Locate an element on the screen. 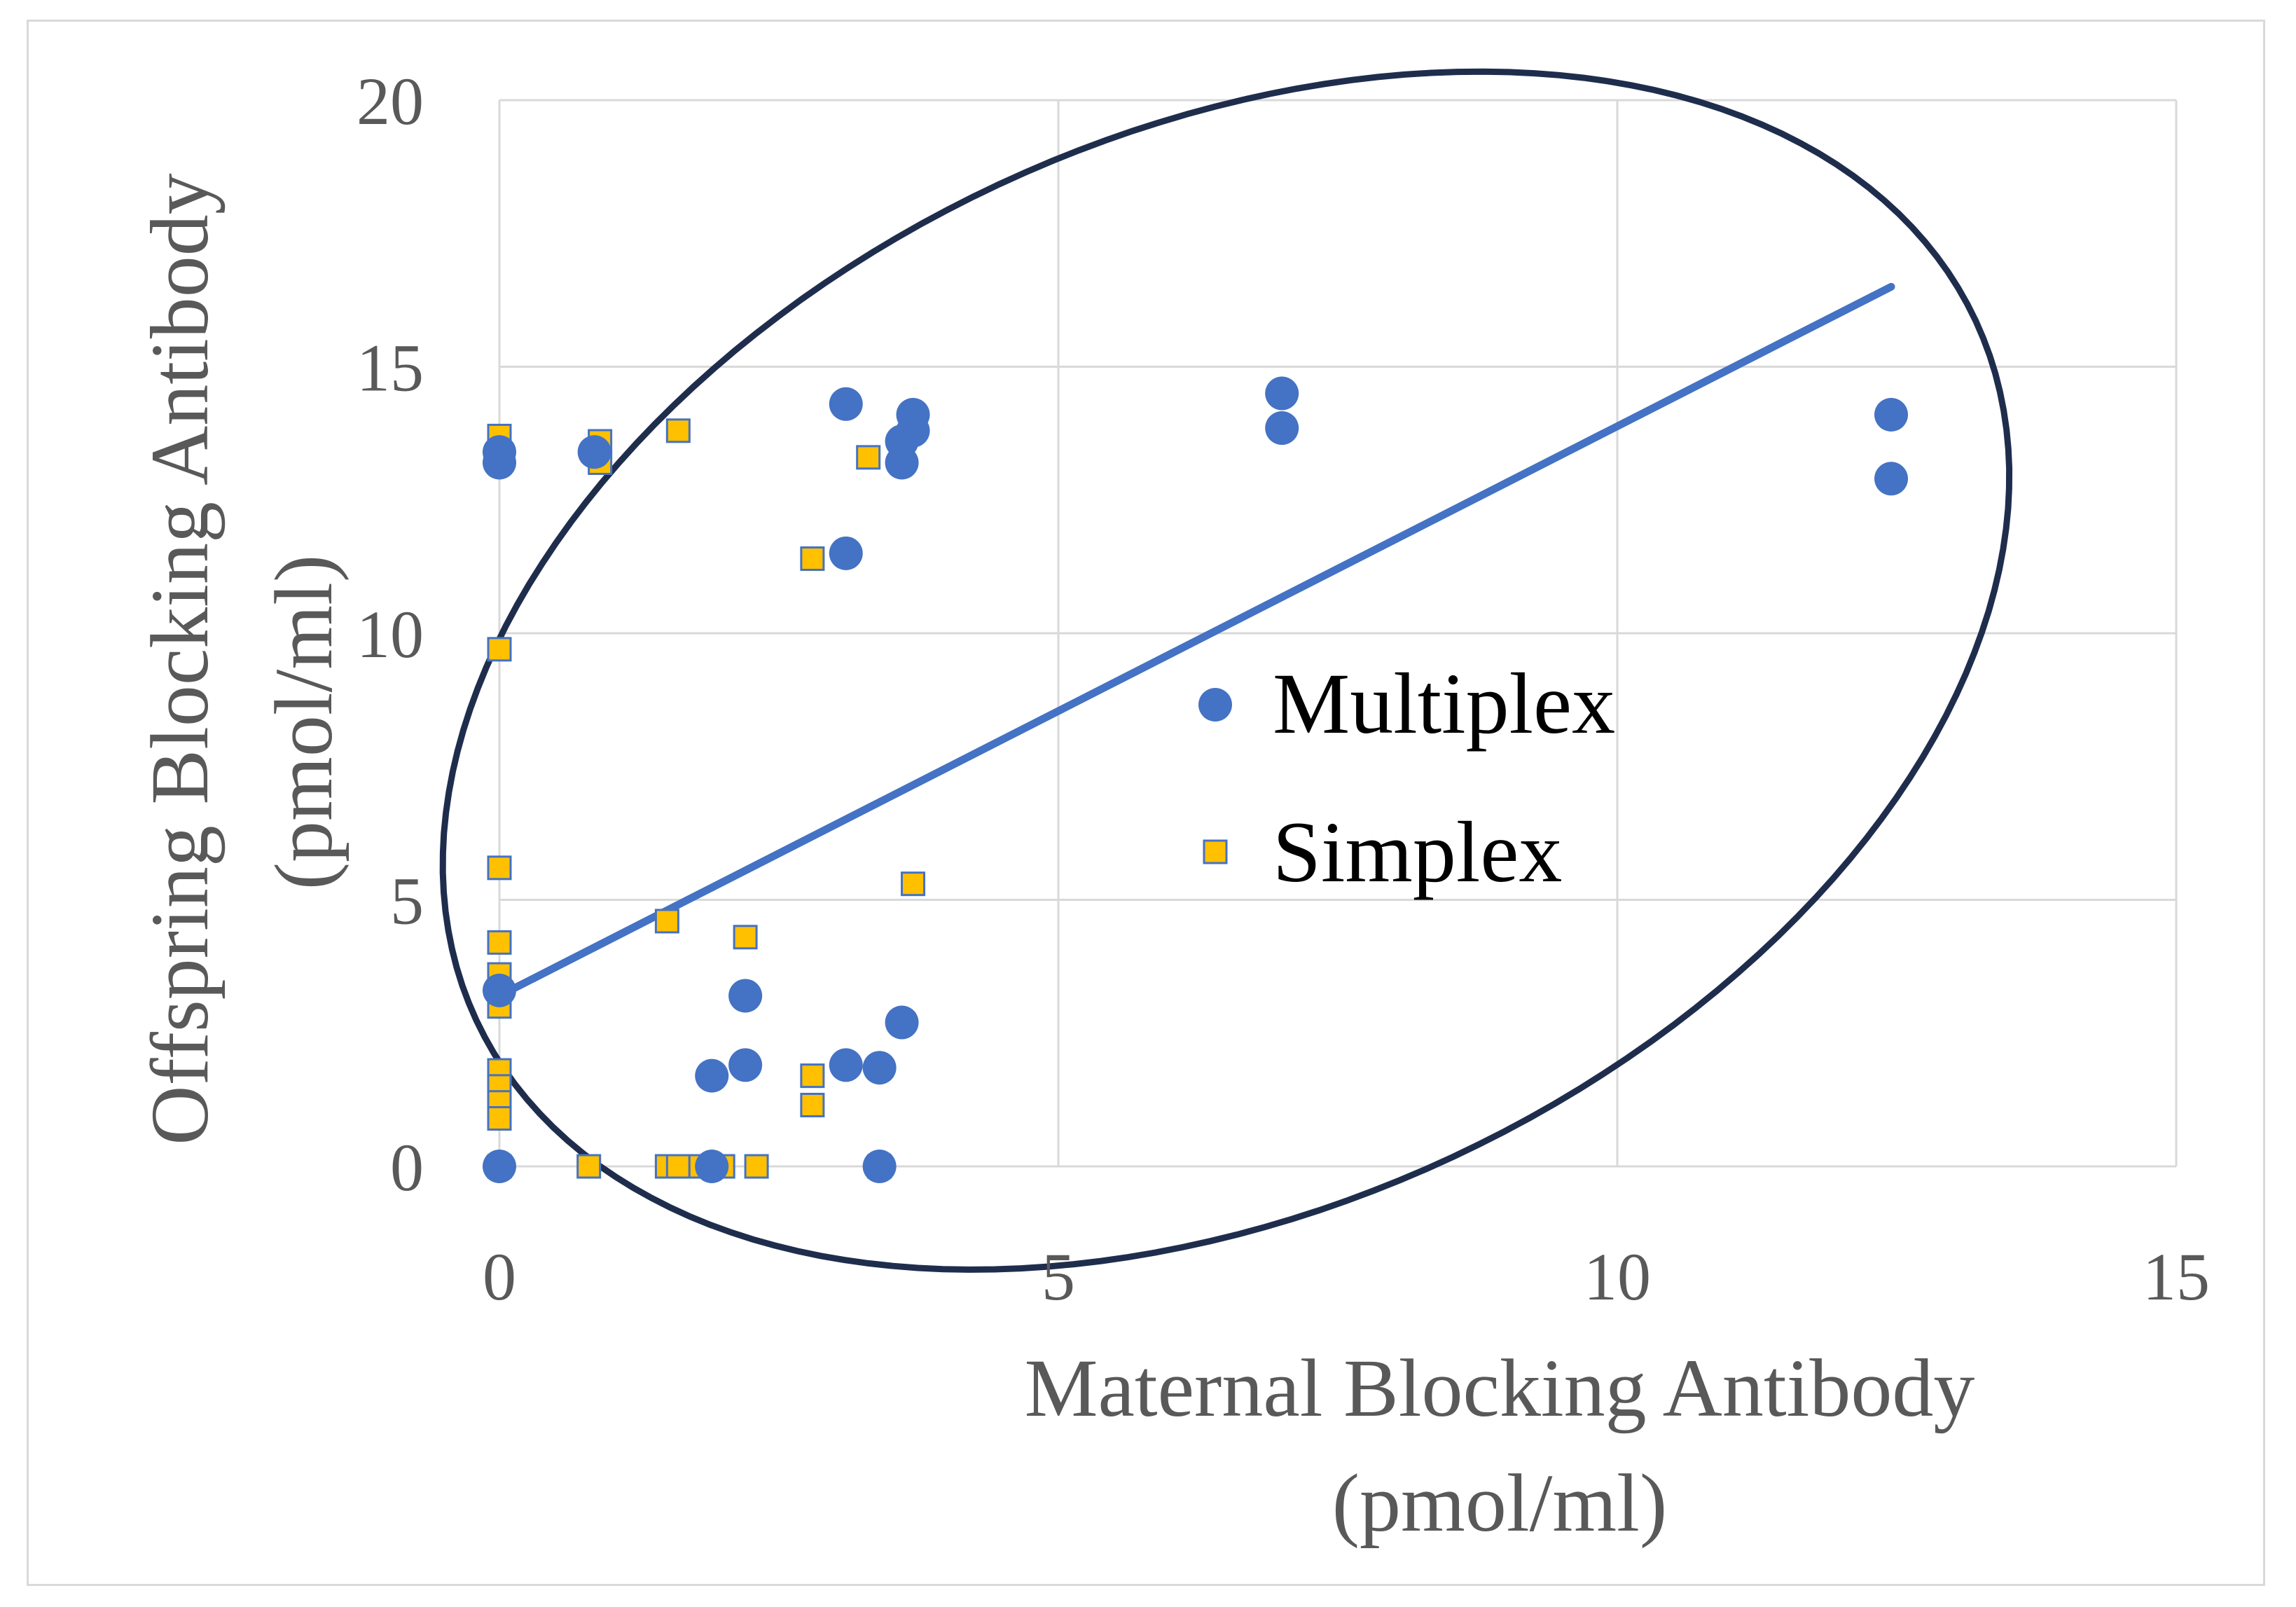  y-tick-label: 15 is located at coordinates (390, 368).